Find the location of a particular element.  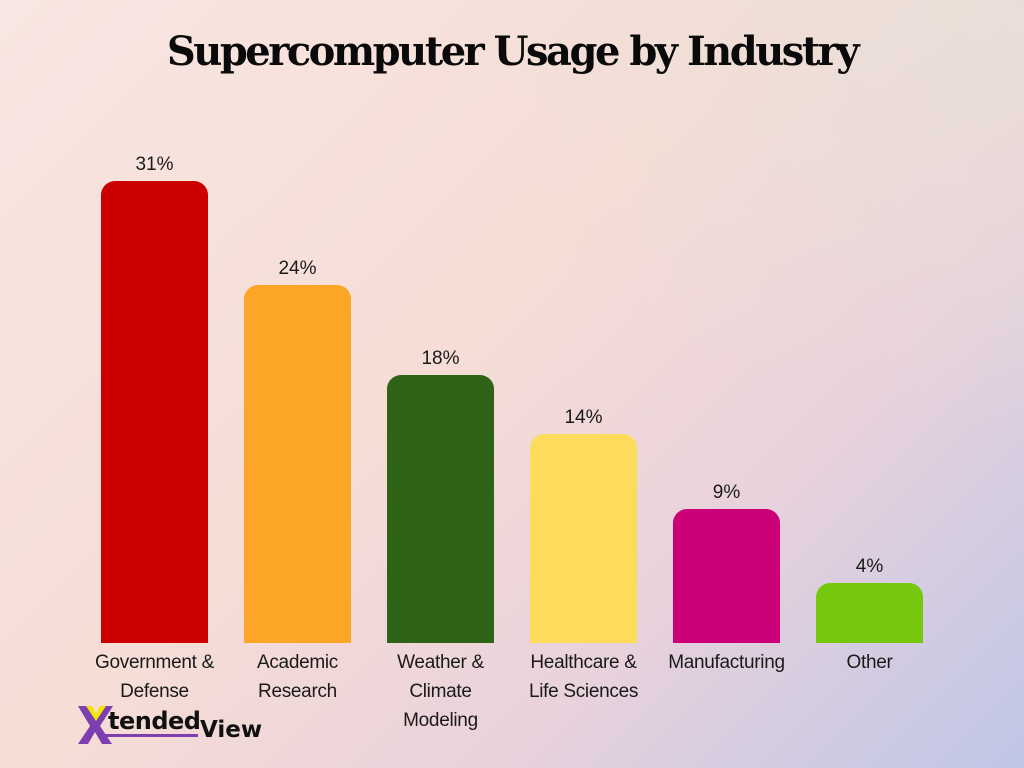

brand-logo: tended View is located at coordinates (173, 724).